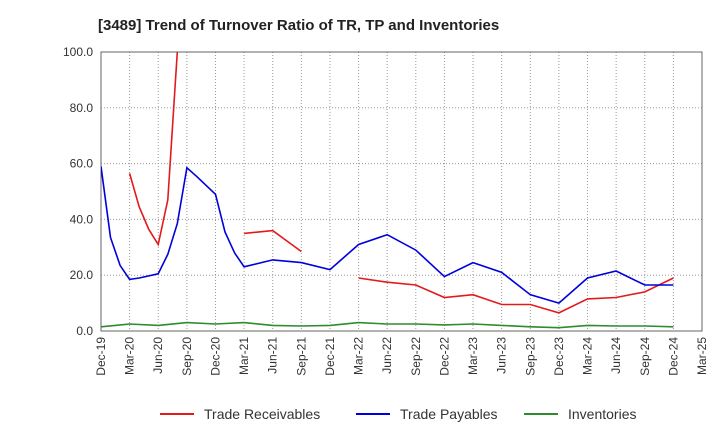  Describe the element at coordinates (187, 356) in the screenshot. I see `x-tick-label: Sep-20` at that location.